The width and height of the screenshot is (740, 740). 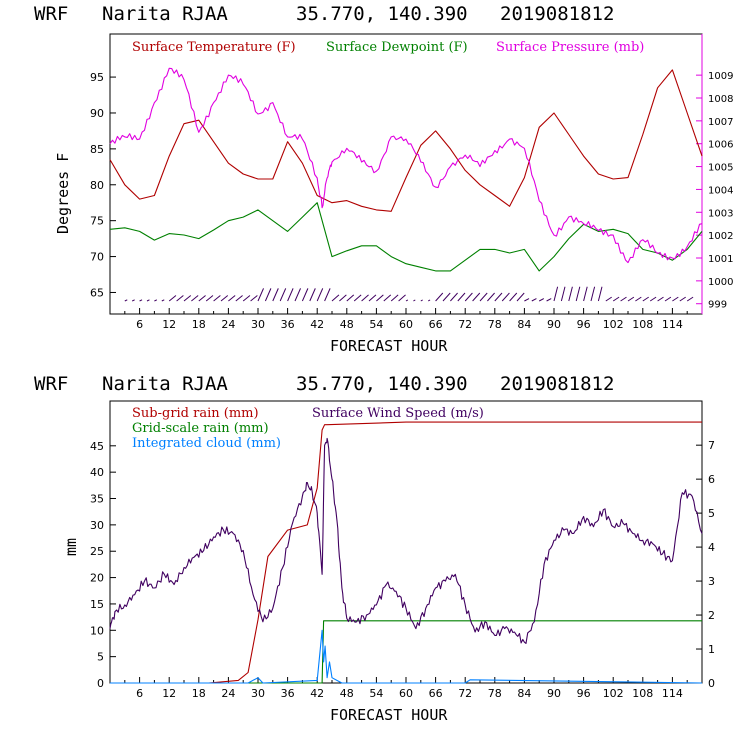 I want to click on legend-integrated-cloud: Integrated cloud (mm), so click(x=206, y=443).